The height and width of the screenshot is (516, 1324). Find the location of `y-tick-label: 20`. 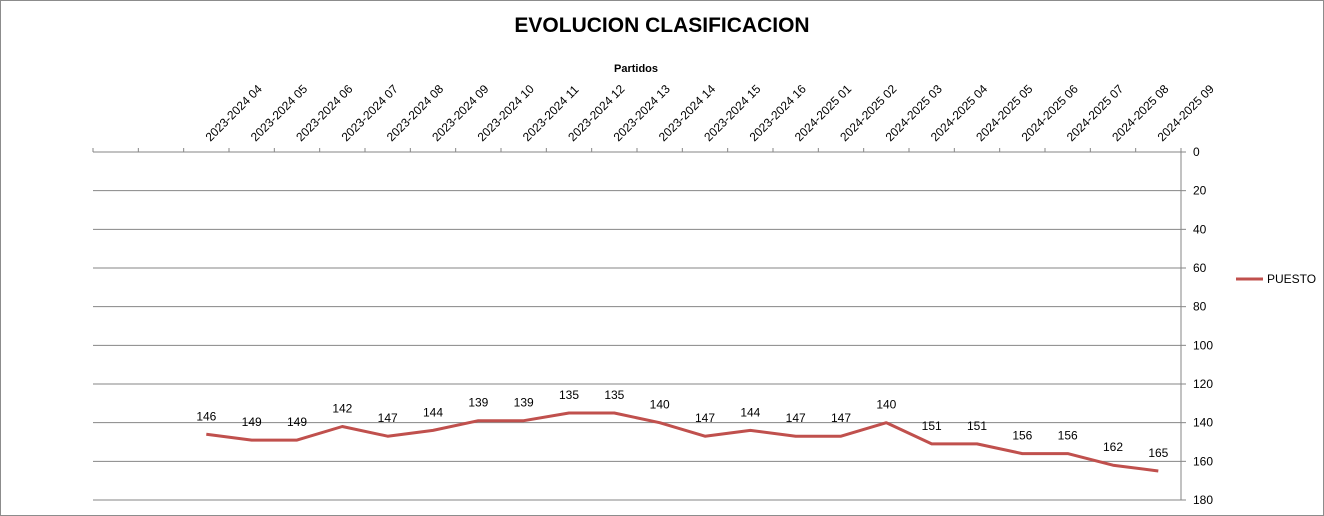

y-tick-label: 20 is located at coordinates (1200, 191).